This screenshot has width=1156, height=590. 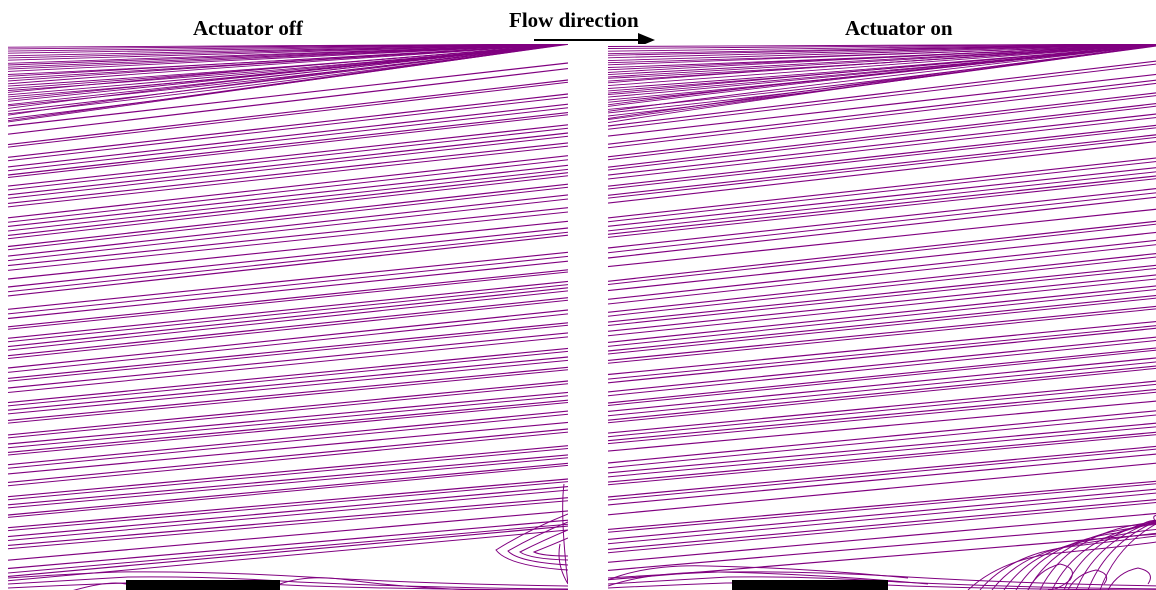 What do you see at coordinates (810, 585) in the screenshot?
I see `actuator-bar` at bounding box center [810, 585].